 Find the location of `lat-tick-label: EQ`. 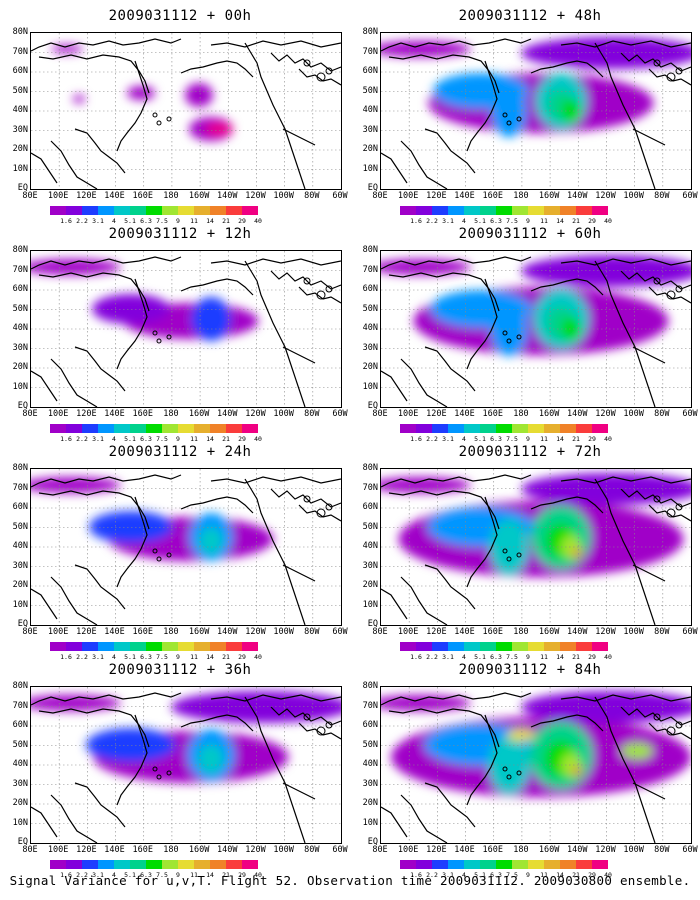

lat-tick-label: EQ is located at coordinates (372, 624).